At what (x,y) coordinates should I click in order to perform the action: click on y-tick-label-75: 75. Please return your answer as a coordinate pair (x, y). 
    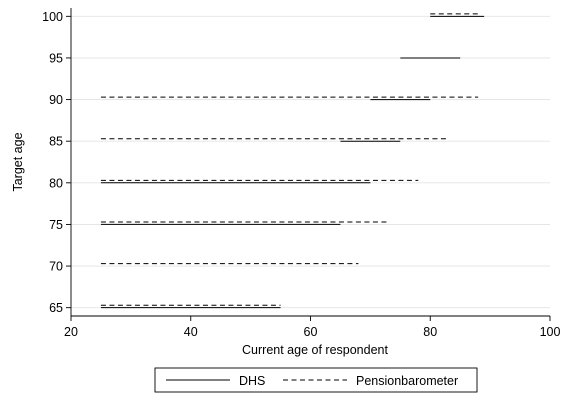
    Looking at the image, I should click on (56, 225).